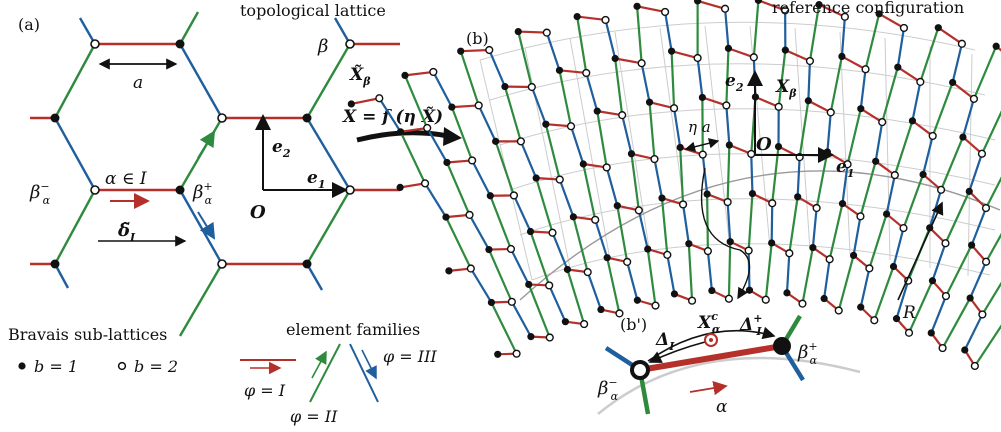 The height and width of the screenshot is (432, 1001). Describe the element at coordinates (677, 352) in the screenshot. I see `delta-minus-arrow` at that location.